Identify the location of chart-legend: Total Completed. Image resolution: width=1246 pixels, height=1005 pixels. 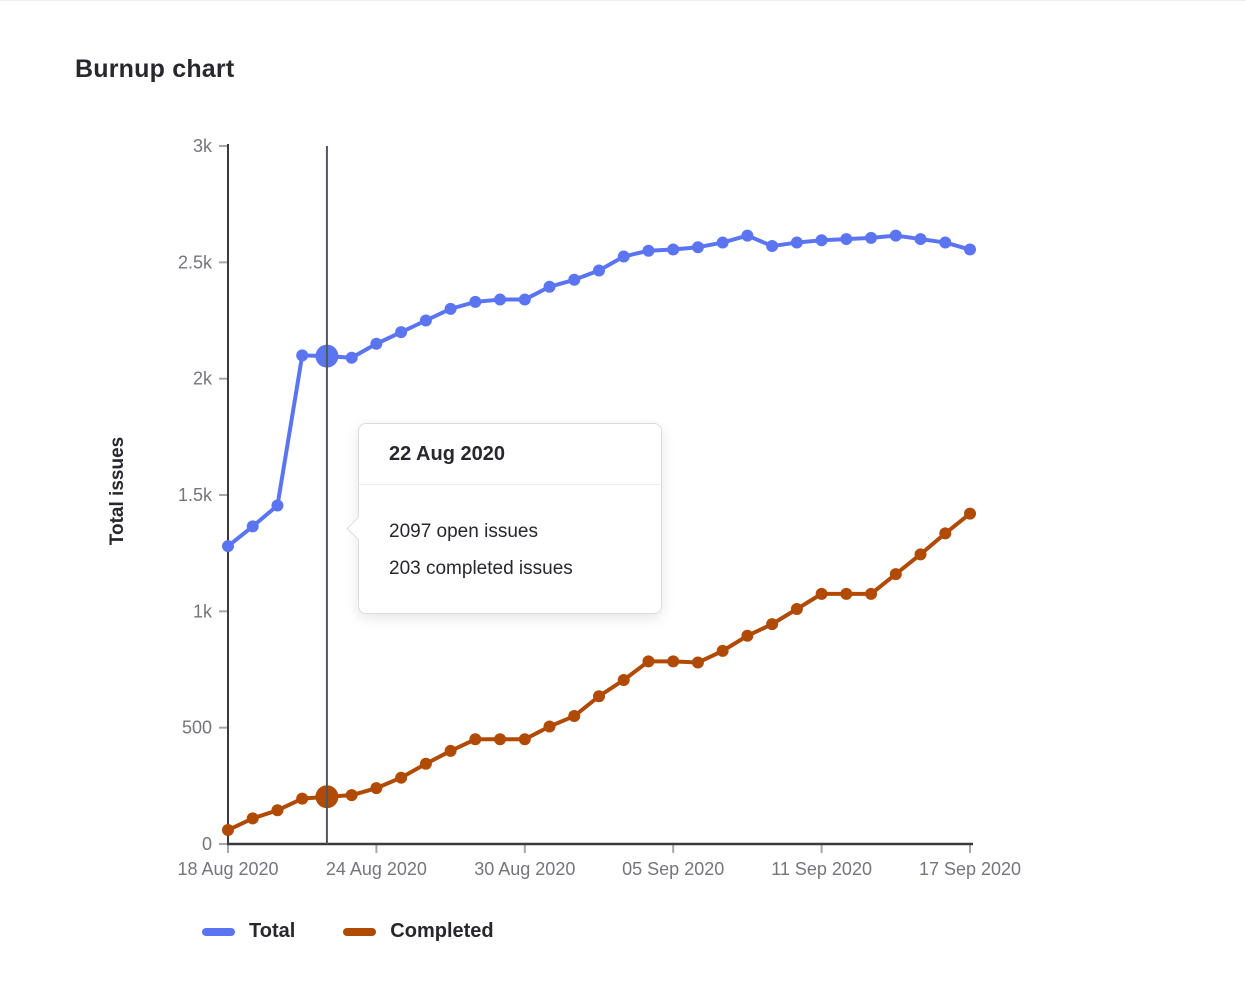
(348, 931).